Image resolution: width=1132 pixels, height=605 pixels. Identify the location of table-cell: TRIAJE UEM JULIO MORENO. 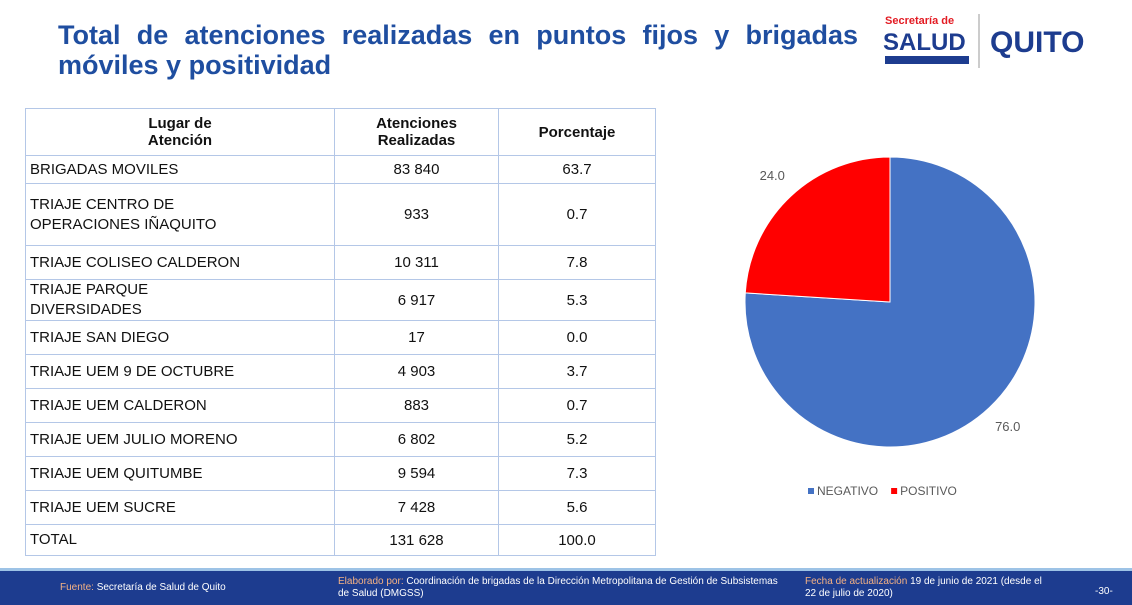
(180, 439).